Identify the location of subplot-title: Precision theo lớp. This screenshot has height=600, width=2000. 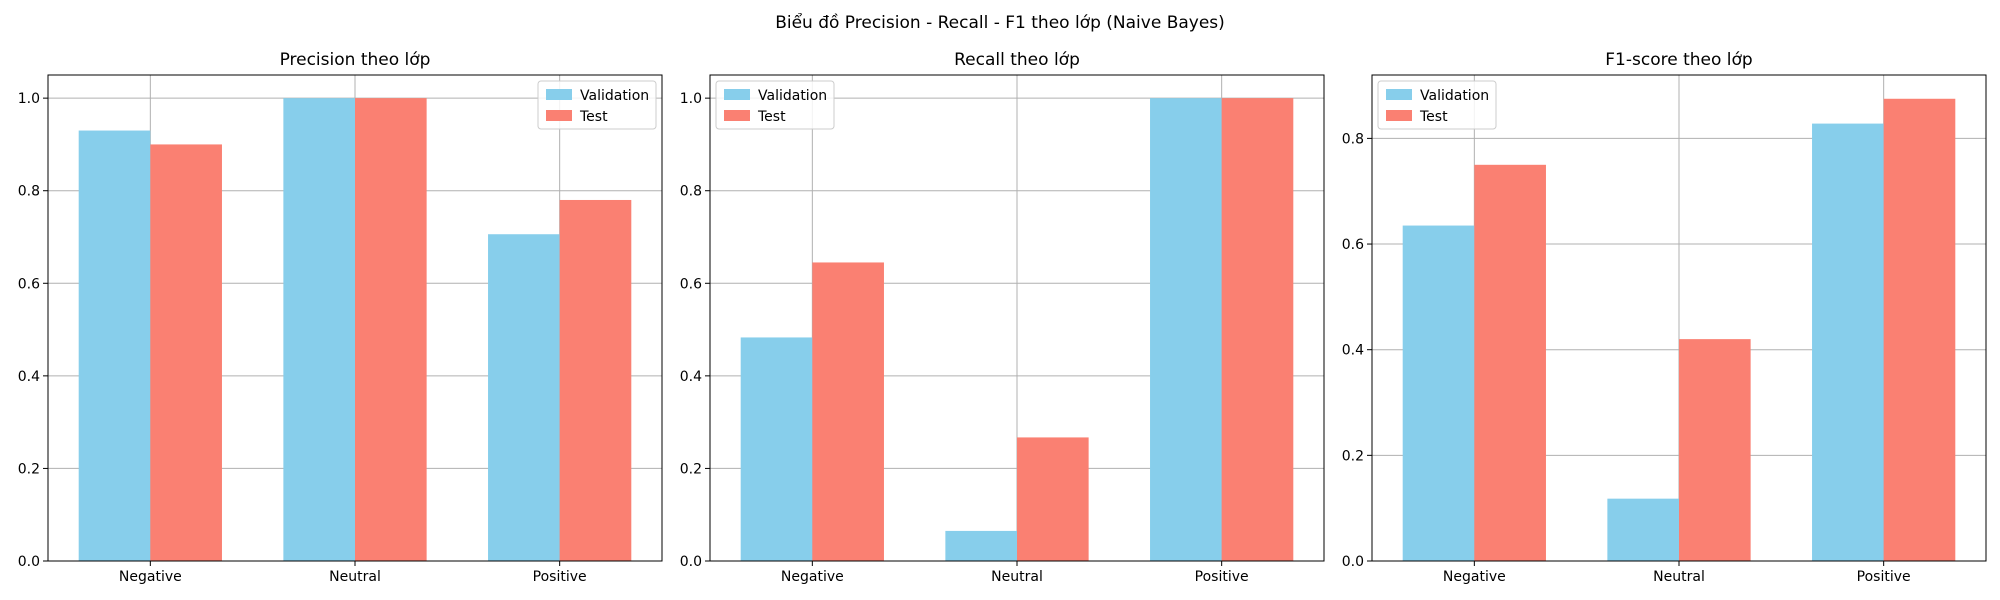
(355, 60).